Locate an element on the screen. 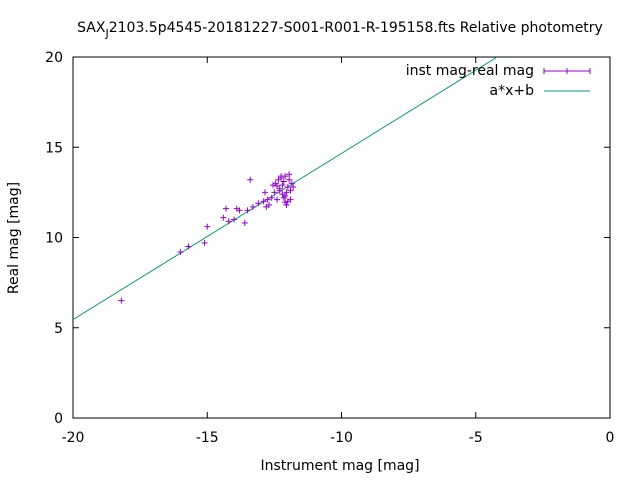 This screenshot has height=480, width=640. x-axis-label: Instrument mag [mag] is located at coordinates (339, 466).